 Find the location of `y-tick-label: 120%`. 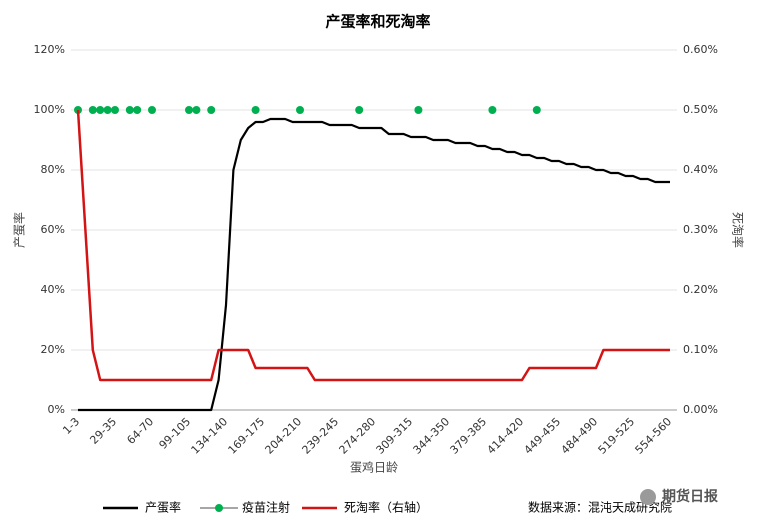

y-tick-label: 120% is located at coordinates (49, 49).